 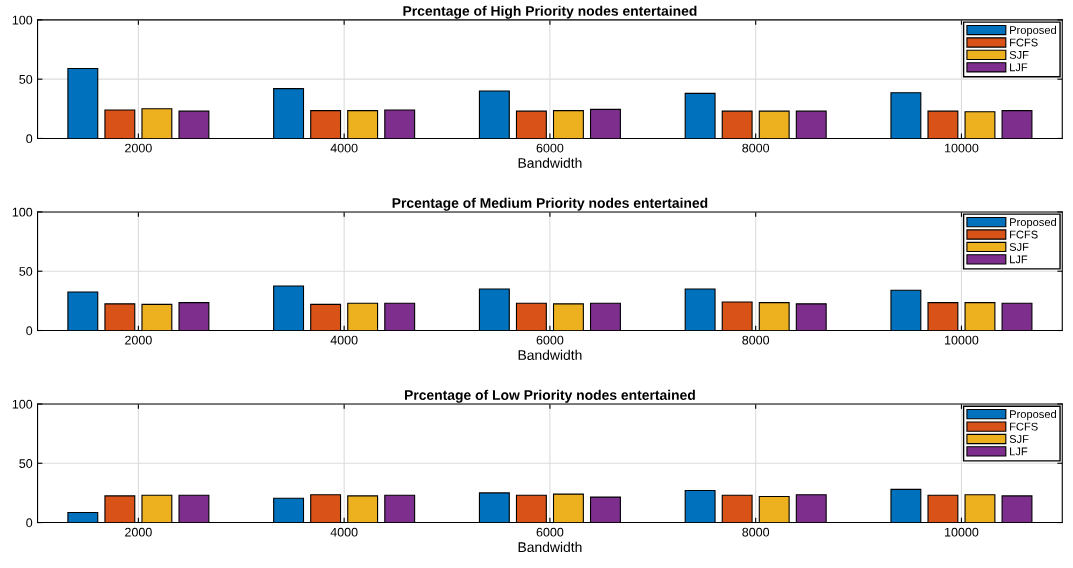 I want to click on chart-title: Prcentage of Low Priority nodes entertained, so click(x=549, y=396).